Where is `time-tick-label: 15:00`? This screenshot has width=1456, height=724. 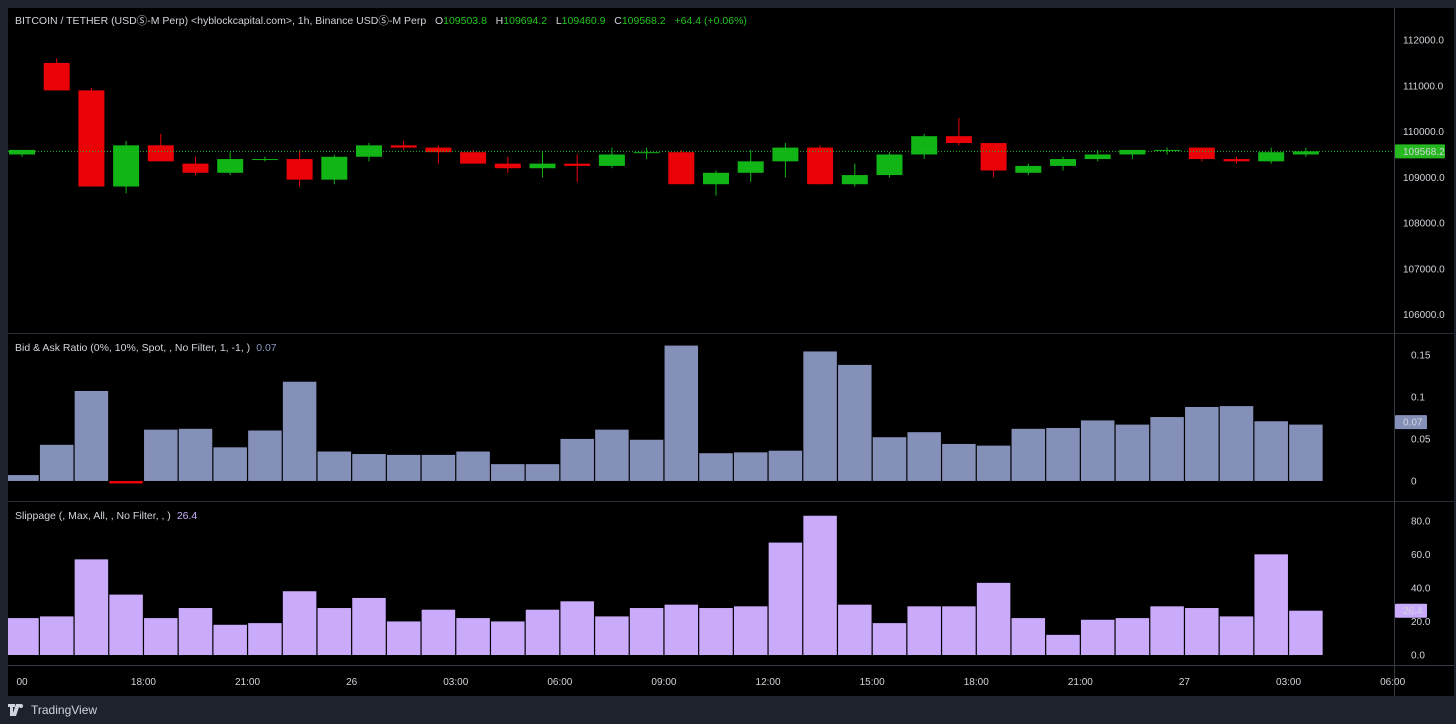
time-tick-label: 15:00 is located at coordinates (872, 682).